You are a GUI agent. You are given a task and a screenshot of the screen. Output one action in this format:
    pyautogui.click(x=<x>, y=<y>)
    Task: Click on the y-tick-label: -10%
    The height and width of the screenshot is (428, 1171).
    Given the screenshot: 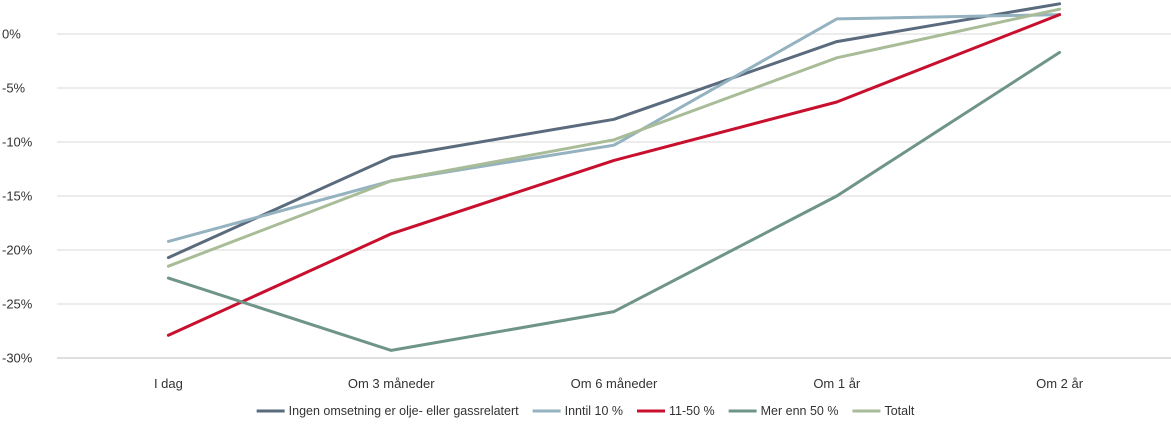 What is the action you would take?
    pyautogui.click(x=17, y=142)
    